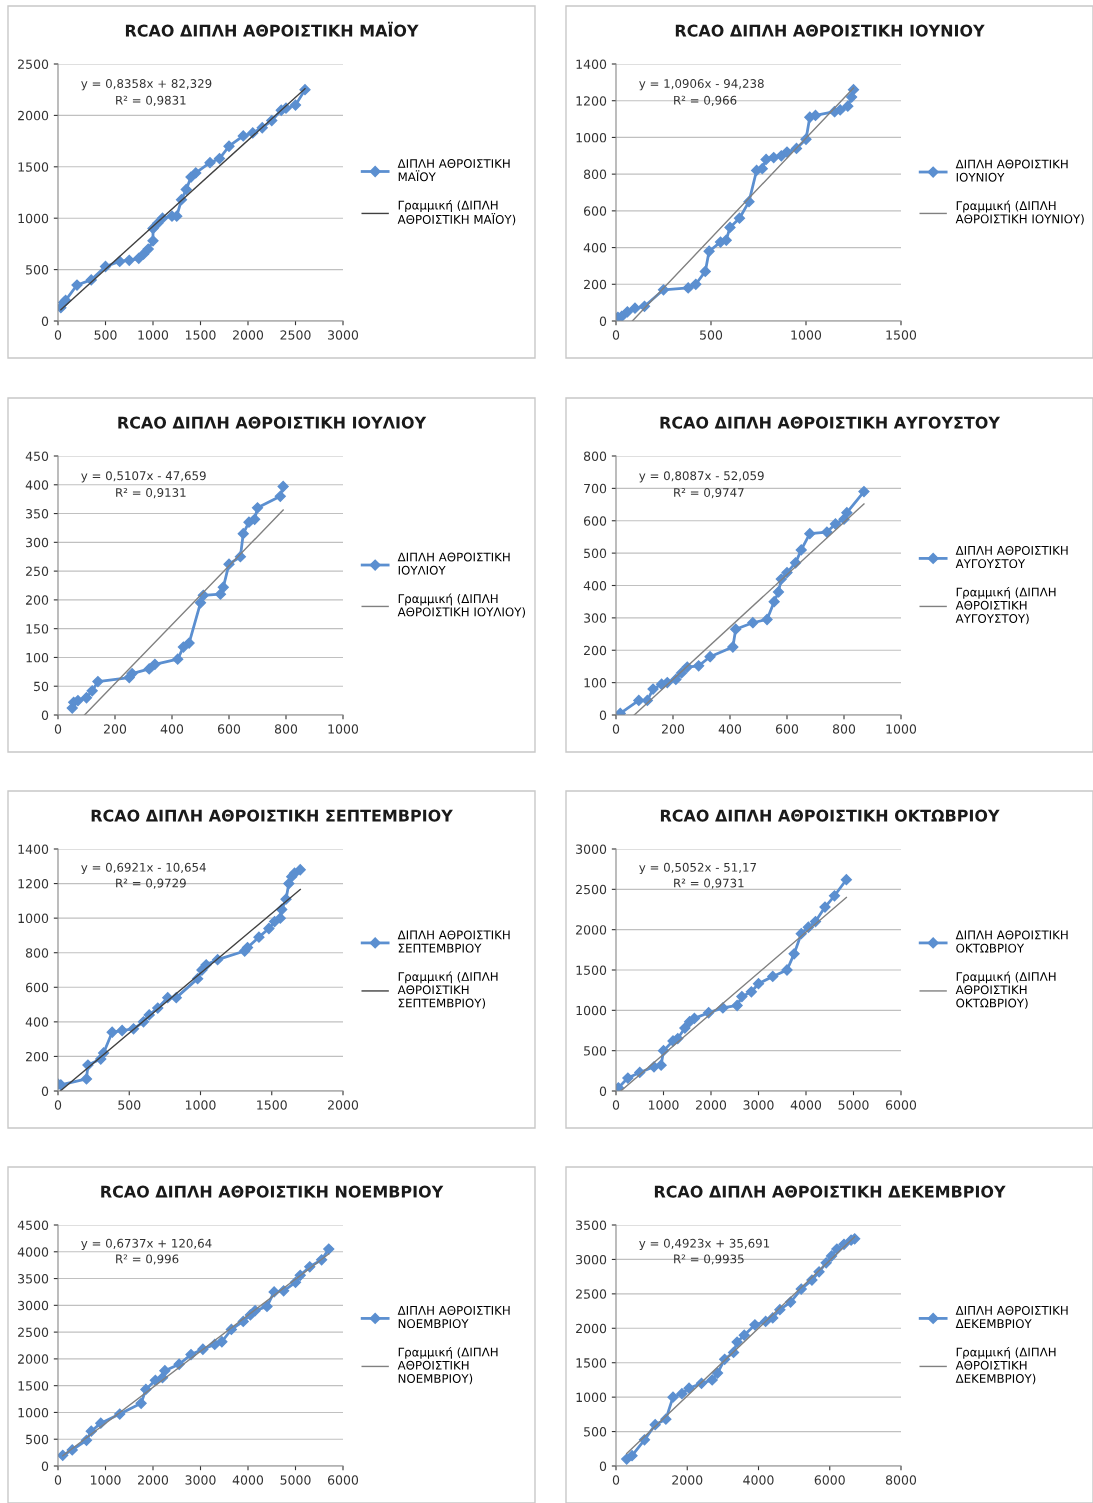 The image size is (1093, 1503). What do you see at coordinates (1011, 941) in the screenshot?
I see `legend-label: ΔΙΠΛΗ ΑΘΡΟΙΣΤΙΚΗ ΟΚΤΩΒΡΙΟΥ` at bounding box center [1011, 941].